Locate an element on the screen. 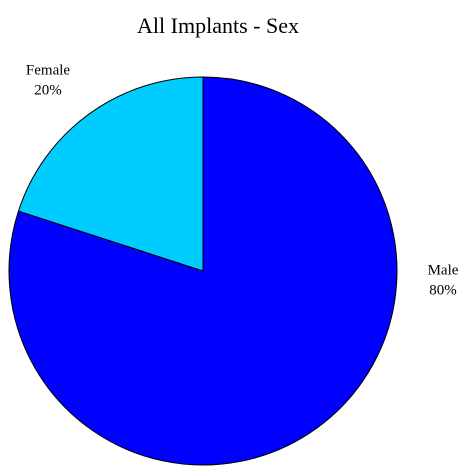  slice-value-label: 20% is located at coordinates (48, 90).